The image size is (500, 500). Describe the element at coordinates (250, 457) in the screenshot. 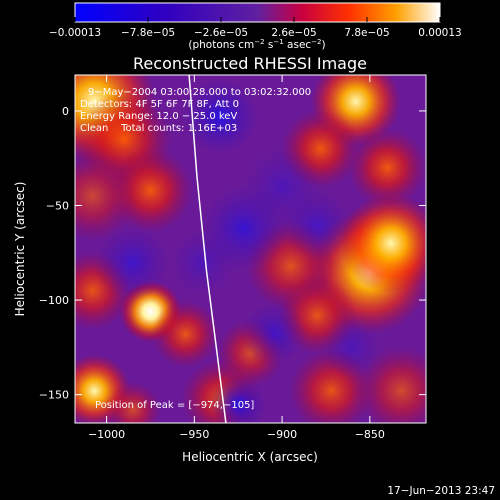

I see `x-axis-label: Heliocentric X (arcsec)` at that location.